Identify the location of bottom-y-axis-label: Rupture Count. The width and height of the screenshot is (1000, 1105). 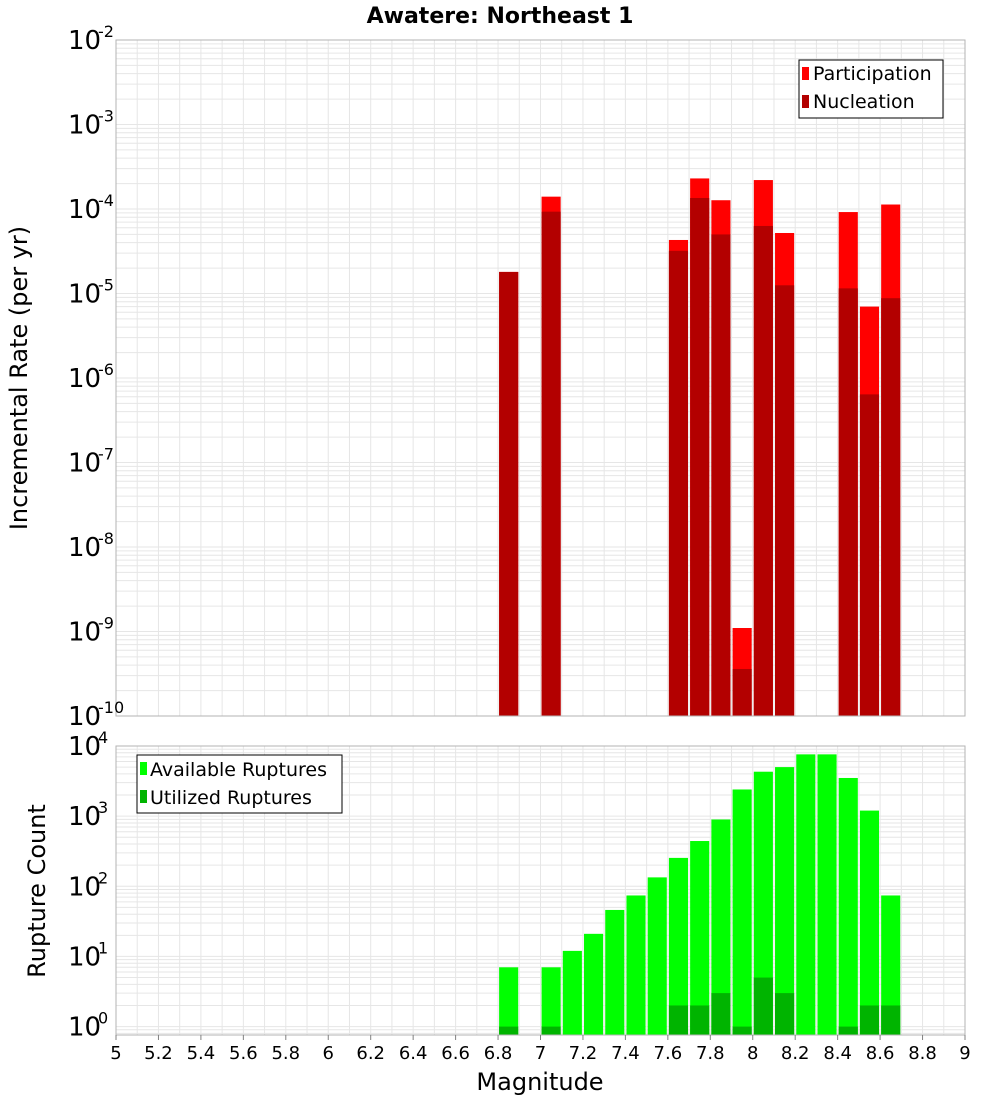
(37, 891).